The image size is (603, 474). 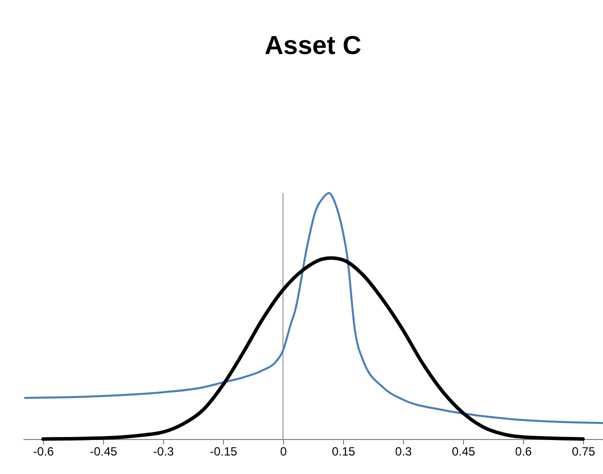 What do you see at coordinates (224, 451) in the screenshot?
I see `x-tick-label: -0.15` at bounding box center [224, 451].